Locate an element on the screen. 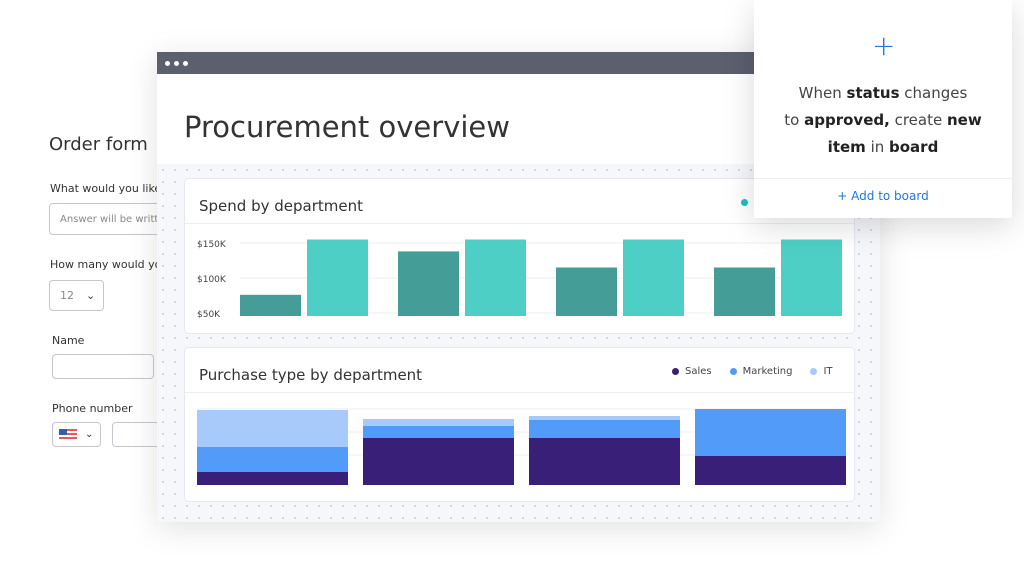 Image resolution: width=1024 pixels, height=563 pixels. automation-text-segment: board is located at coordinates (914, 147).